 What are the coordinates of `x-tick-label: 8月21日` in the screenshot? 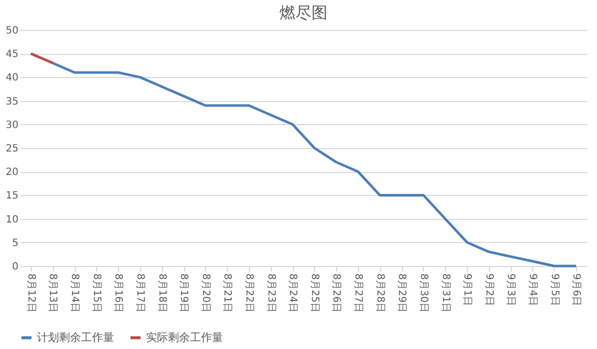 It's located at (227, 293).